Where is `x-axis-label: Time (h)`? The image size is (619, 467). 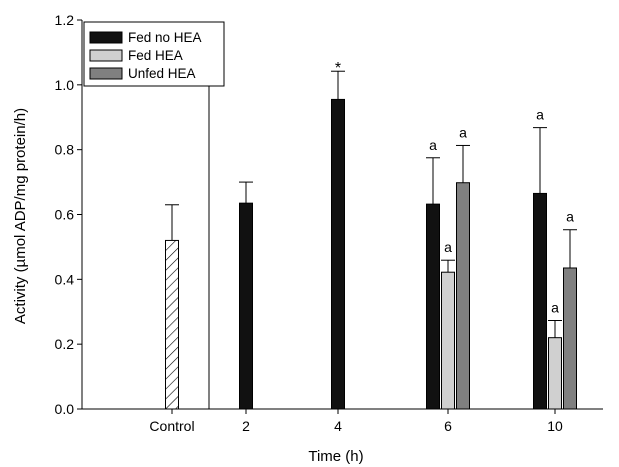 x-axis-label: Time (h) is located at coordinates (335, 456).